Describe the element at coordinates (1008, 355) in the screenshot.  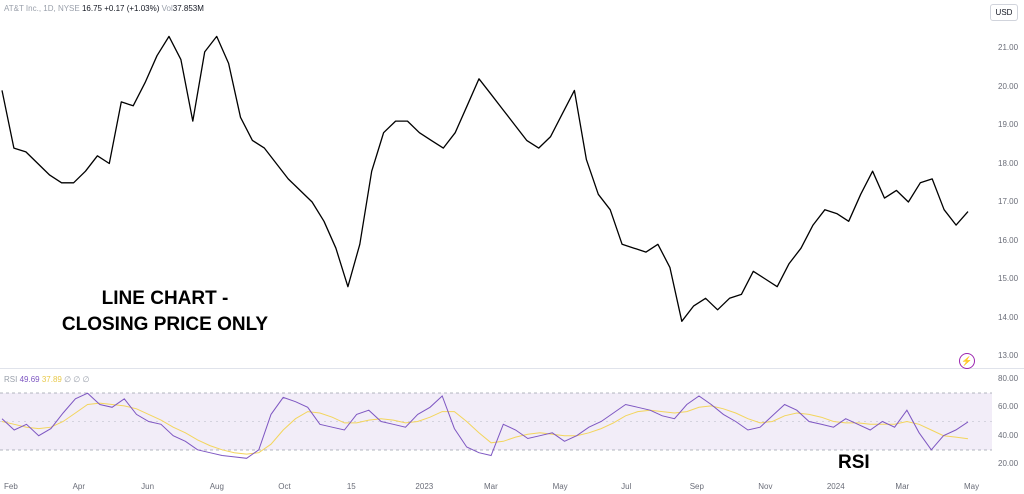
I see `price-axis-label: 13.00` at that location.